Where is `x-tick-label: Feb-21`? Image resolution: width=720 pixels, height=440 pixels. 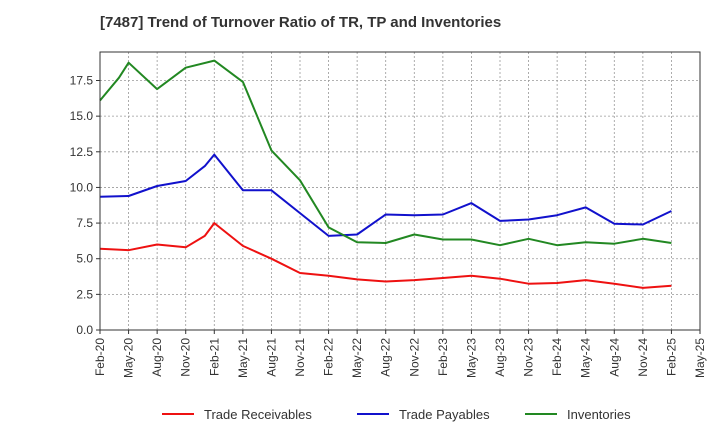
x-tick-label: Feb-21 is located at coordinates (214, 357).